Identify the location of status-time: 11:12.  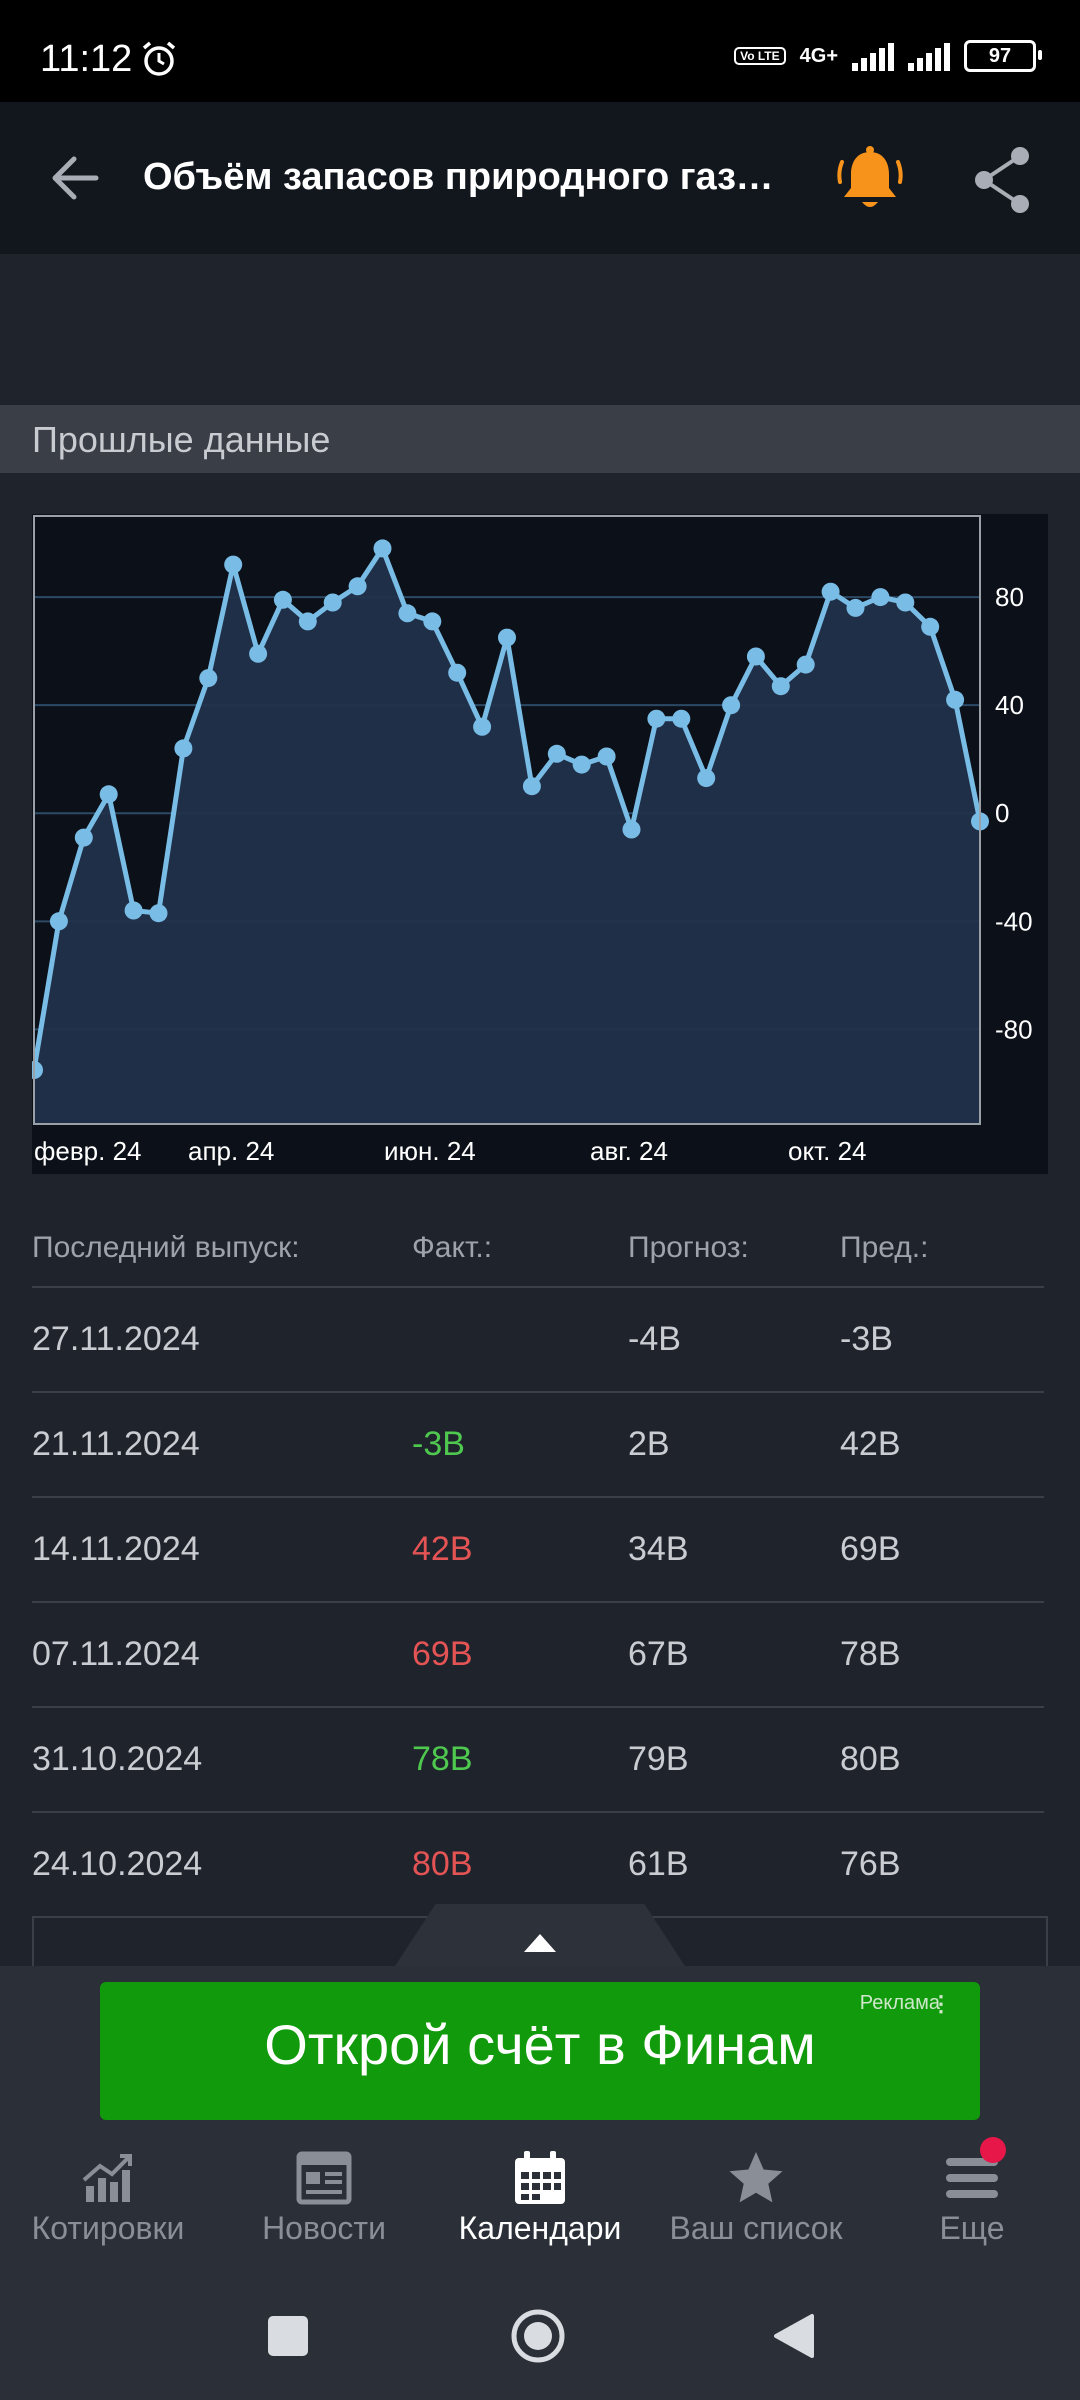
(86, 59).